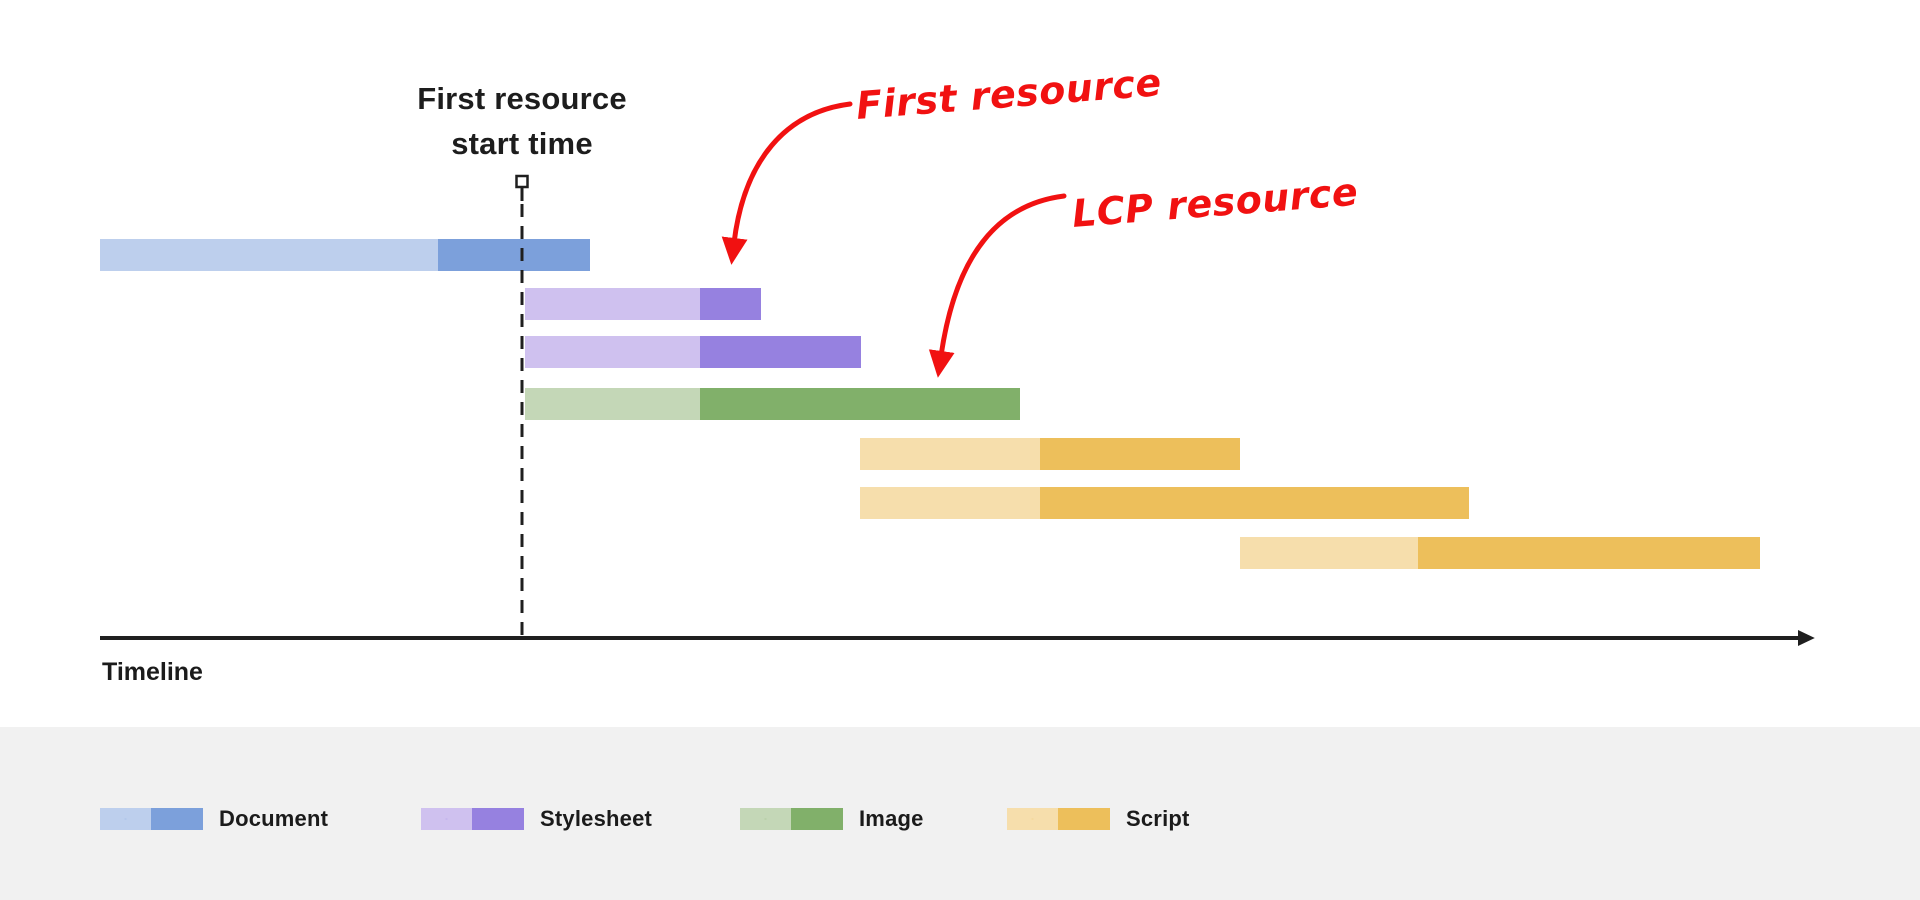  Describe the element at coordinates (522, 143) in the screenshot. I see `first-resource-start-time-line2: start time` at that location.